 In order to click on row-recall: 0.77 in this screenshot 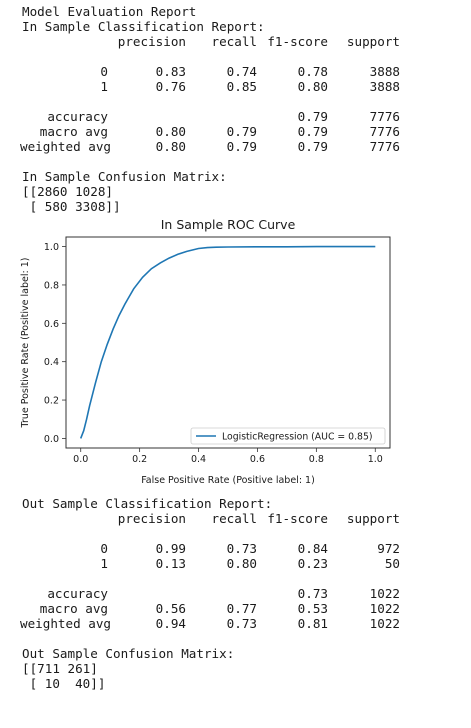, I will do `click(241, 608)`.